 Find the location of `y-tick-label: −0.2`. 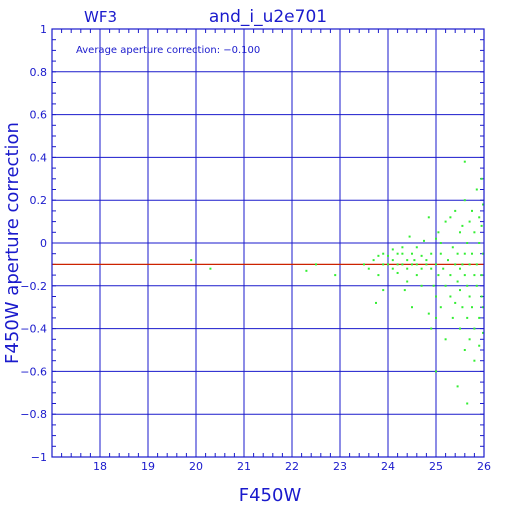

y-tick-label: −0.2 is located at coordinates (33, 286).